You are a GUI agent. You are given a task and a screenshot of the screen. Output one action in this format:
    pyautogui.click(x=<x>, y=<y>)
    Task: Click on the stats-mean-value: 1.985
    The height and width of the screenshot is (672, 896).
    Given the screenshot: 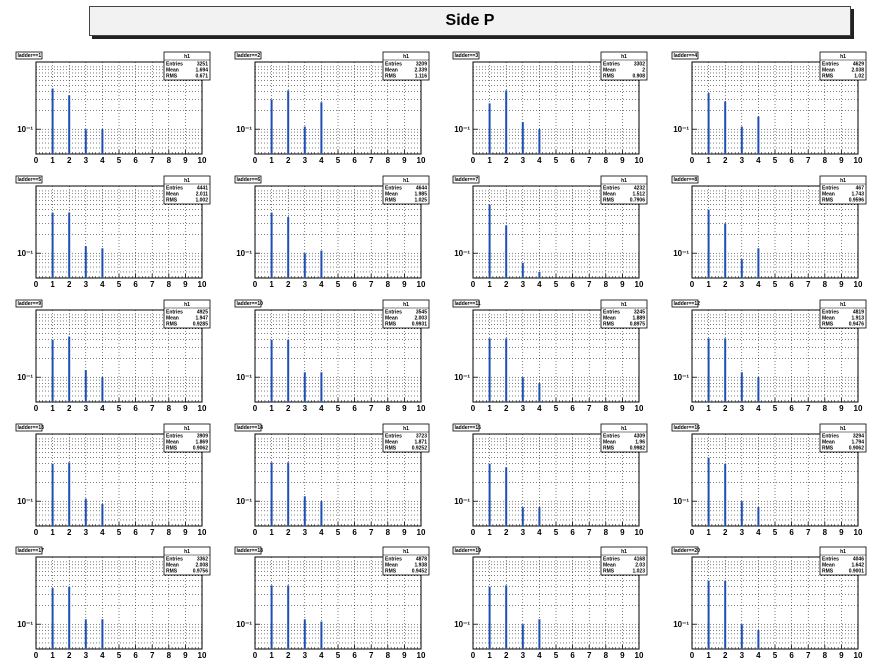 What is the action you would take?
    pyautogui.click(x=420, y=195)
    